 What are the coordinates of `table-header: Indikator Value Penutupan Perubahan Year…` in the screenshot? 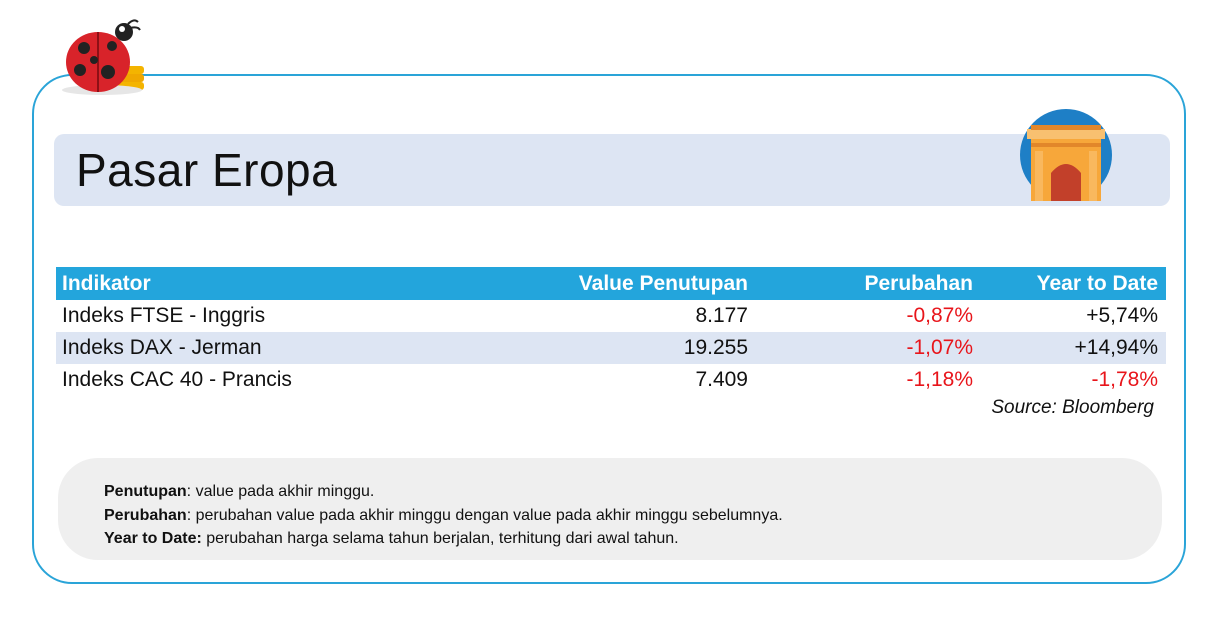 It's located at (611, 283).